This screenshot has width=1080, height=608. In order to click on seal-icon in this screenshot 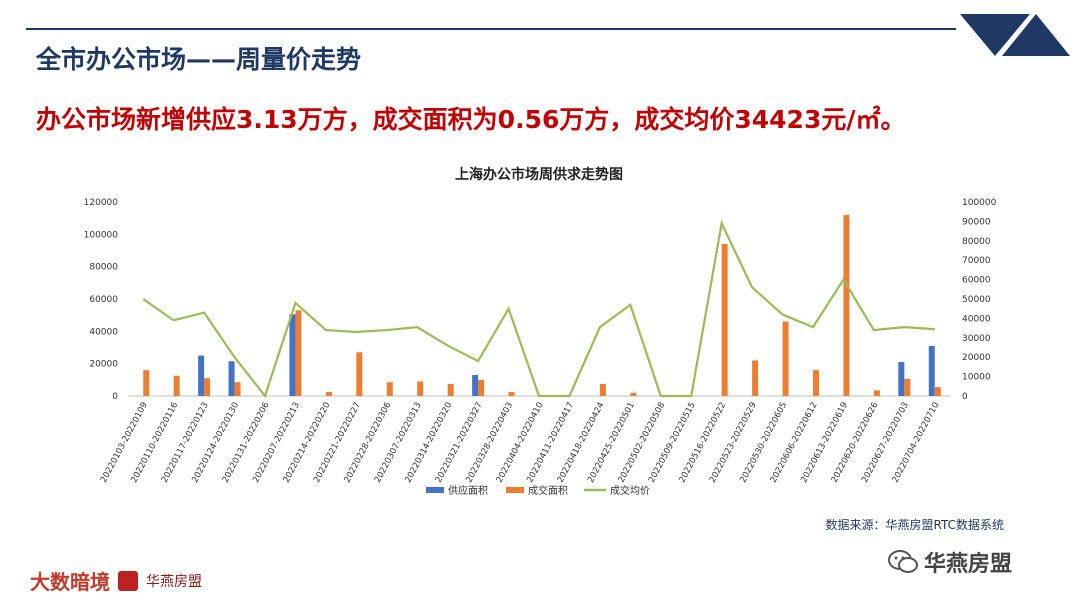, I will do `click(128, 580)`.